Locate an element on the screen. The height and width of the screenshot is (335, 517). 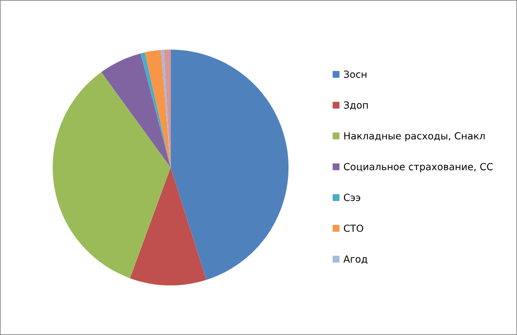
legend-label: Накладные расходы, Снакл is located at coordinates (414, 137).